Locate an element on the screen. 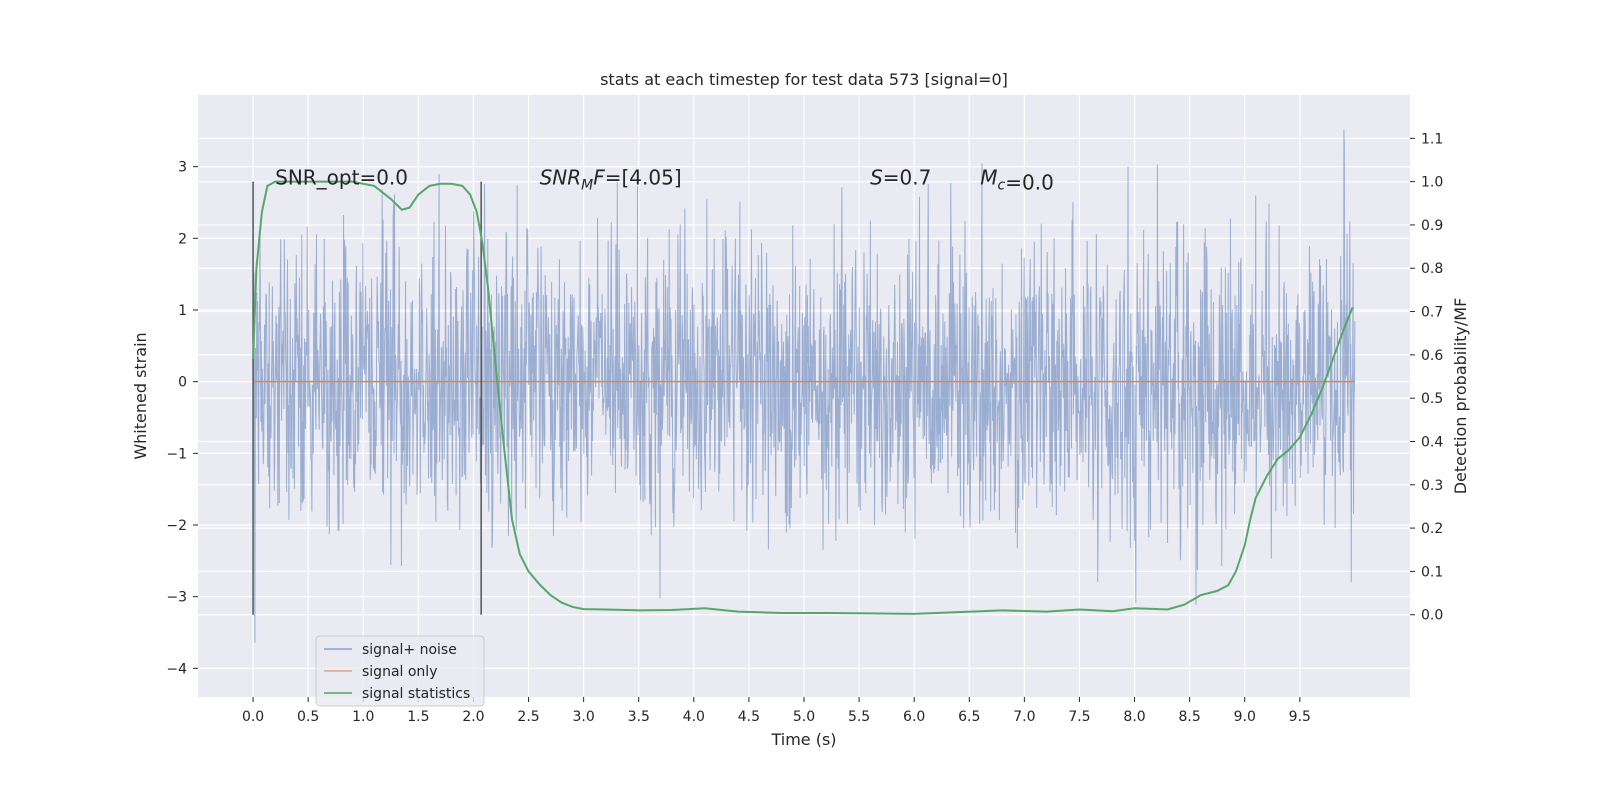 This screenshot has width=1600, height=800. x-tick-label: 2.0 is located at coordinates (473, 717).